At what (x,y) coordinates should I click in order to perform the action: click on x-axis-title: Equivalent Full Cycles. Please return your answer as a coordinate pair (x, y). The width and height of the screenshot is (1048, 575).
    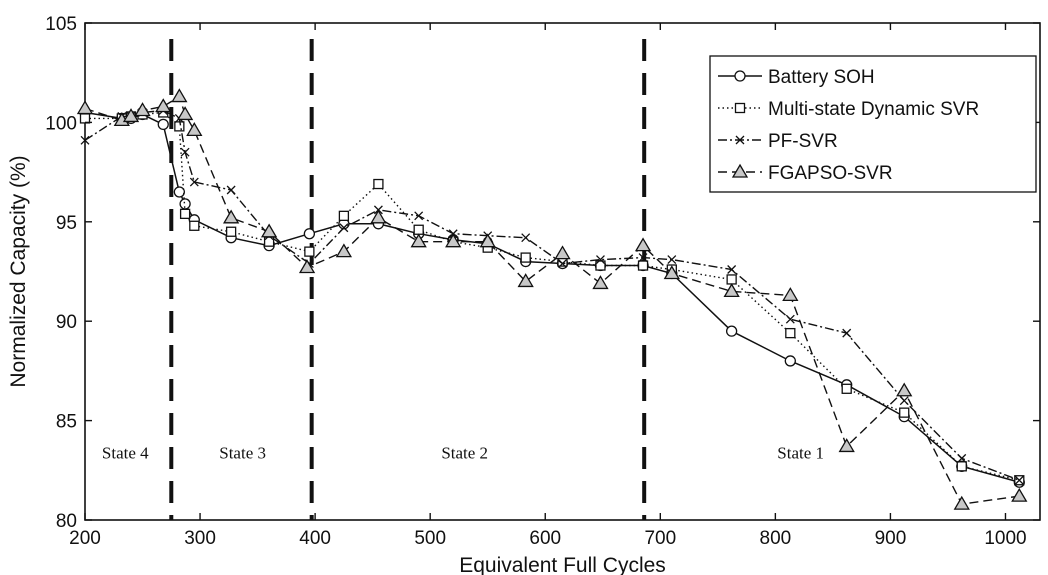
    Looking at the image, I should click on (562, 564).